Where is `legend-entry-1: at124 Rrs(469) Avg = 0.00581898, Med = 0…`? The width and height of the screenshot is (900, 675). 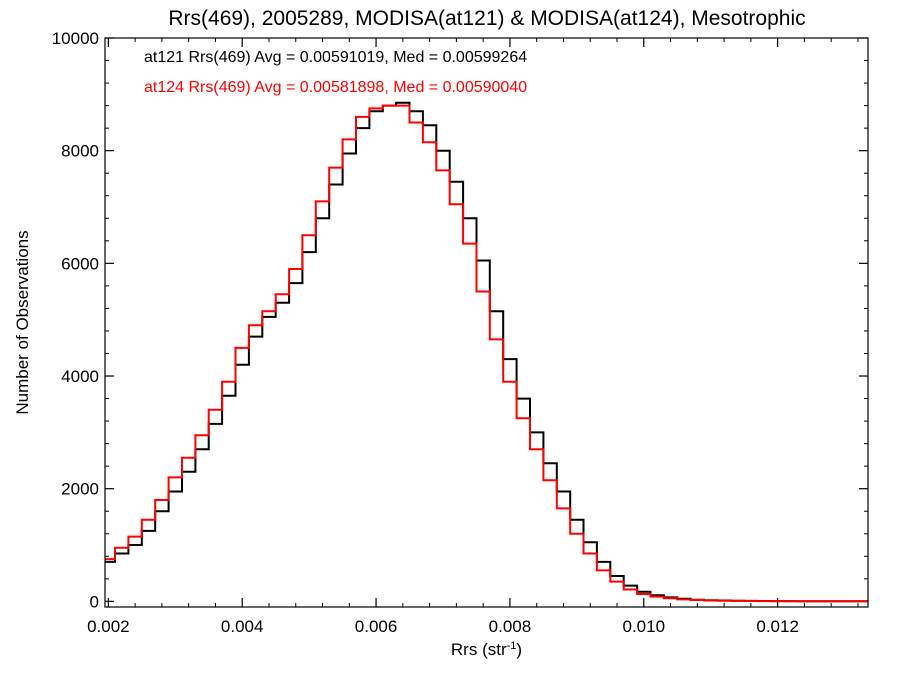 legend-entry-1: at124 Rrs(469) Avg = 0.00581898, Med = 0… is located at coordinates (335, 87).